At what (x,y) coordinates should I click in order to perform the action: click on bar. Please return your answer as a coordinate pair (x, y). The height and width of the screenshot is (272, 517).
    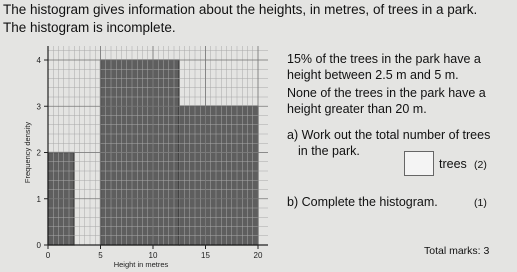
    Looking at the image, I should click on (218, 175).